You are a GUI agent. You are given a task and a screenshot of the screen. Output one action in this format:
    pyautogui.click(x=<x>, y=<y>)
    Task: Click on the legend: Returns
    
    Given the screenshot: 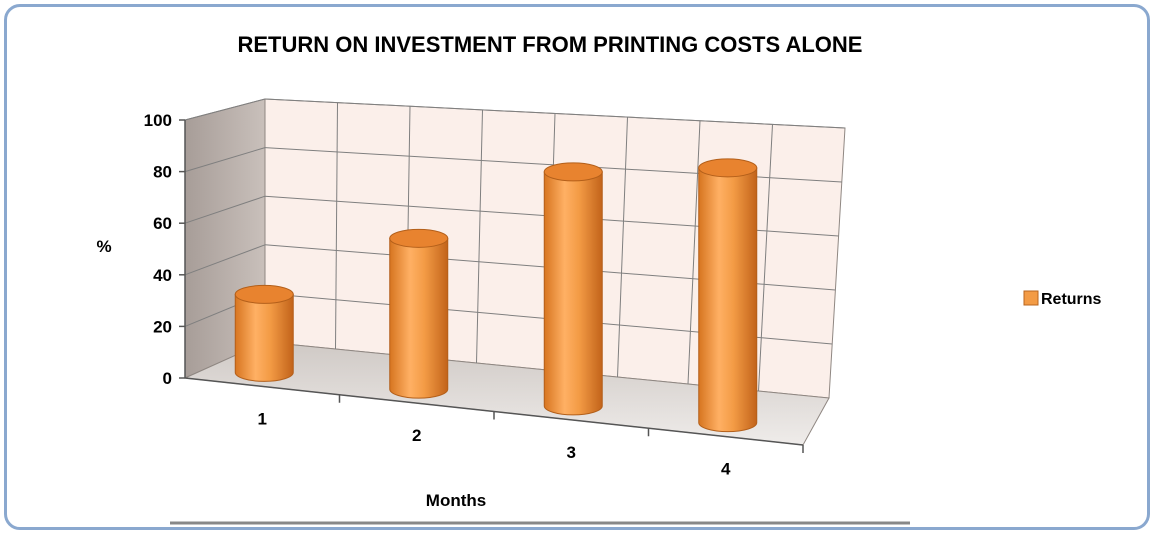 What is the action you would take?
    pyautogui.click(x=1062, y=299)
    